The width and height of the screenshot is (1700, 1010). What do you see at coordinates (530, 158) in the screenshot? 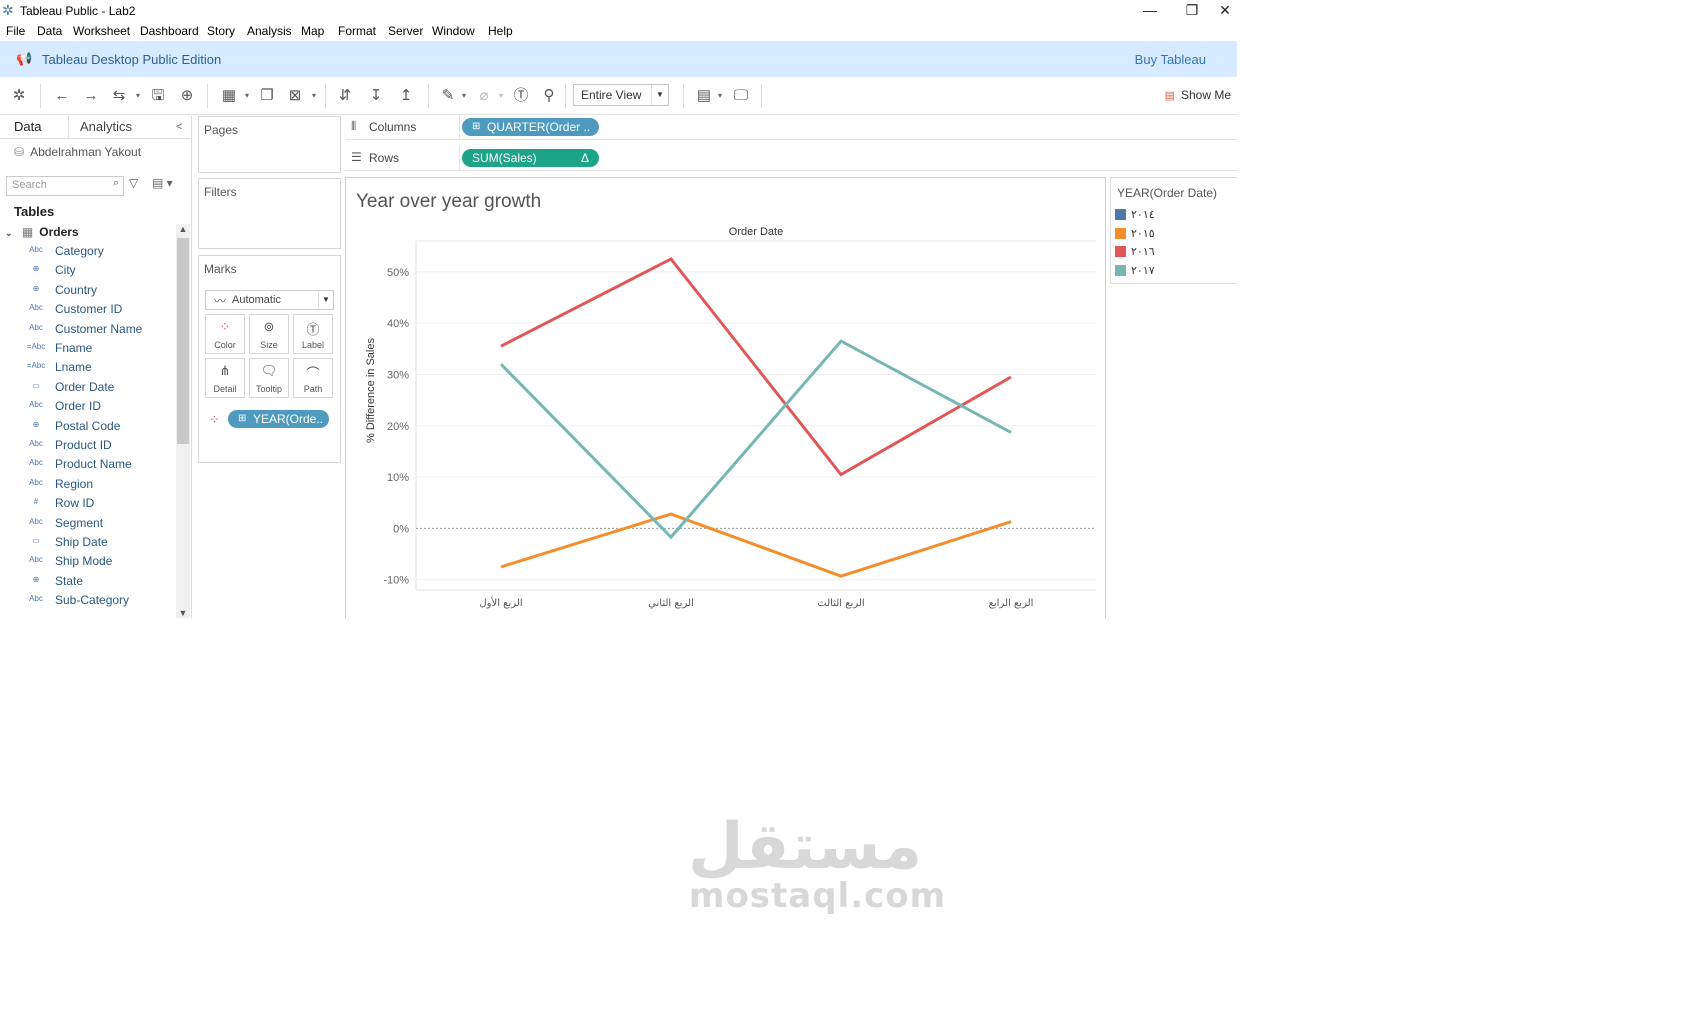
I see `sum-sales-rows-pill: SUM(Sales) Δ` at bounding box center [530, 158].